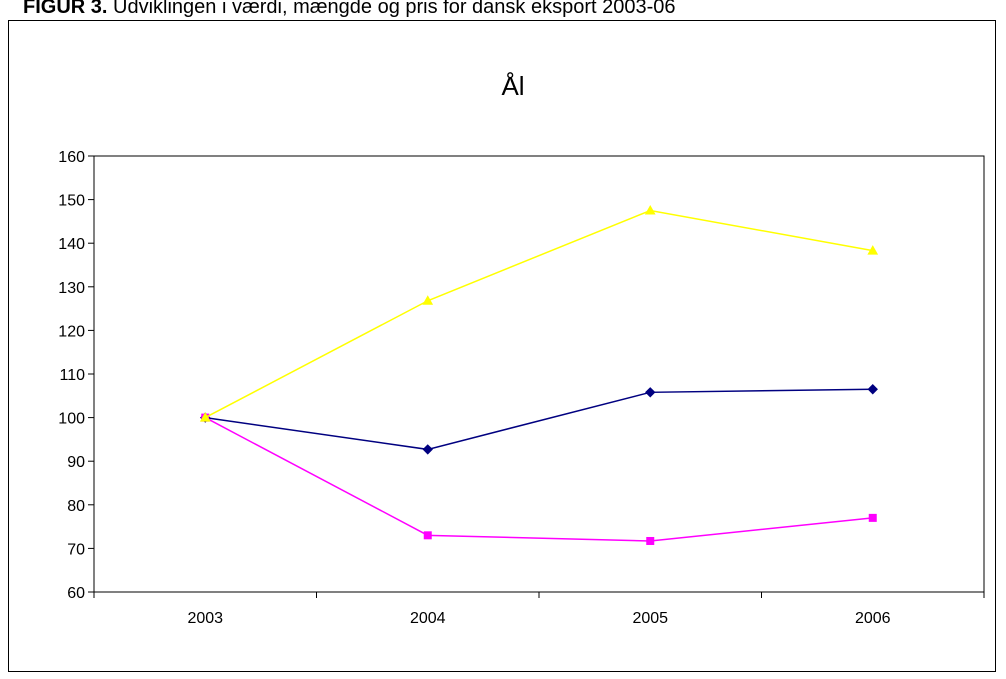 This screenshot has height=679, width=1006. What do you see at coordinates (72, 375) in the screenshot?
I see `y-tick-label: 110` at bounding box center [72, 375].